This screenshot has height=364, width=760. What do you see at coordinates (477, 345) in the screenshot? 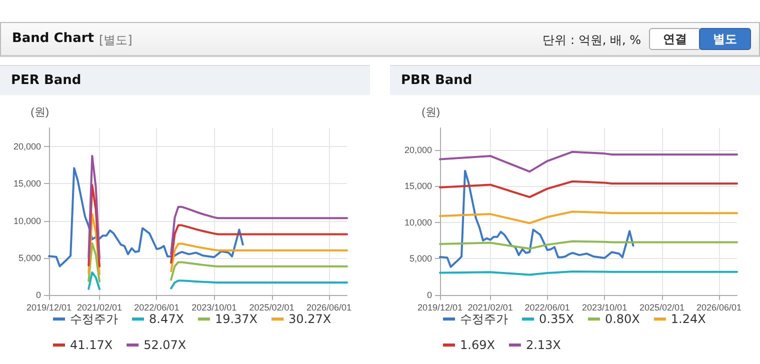
I see `legend-label: 1.69X` at bounding box center [477, 345].